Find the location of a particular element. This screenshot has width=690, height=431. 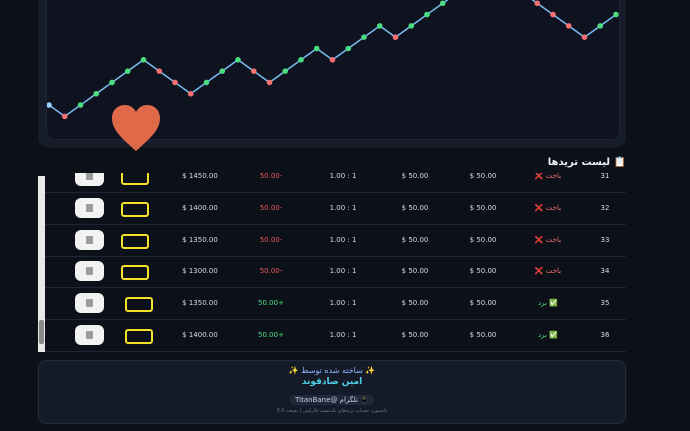

trade-number: 35 is located at coordinates (605, 303).